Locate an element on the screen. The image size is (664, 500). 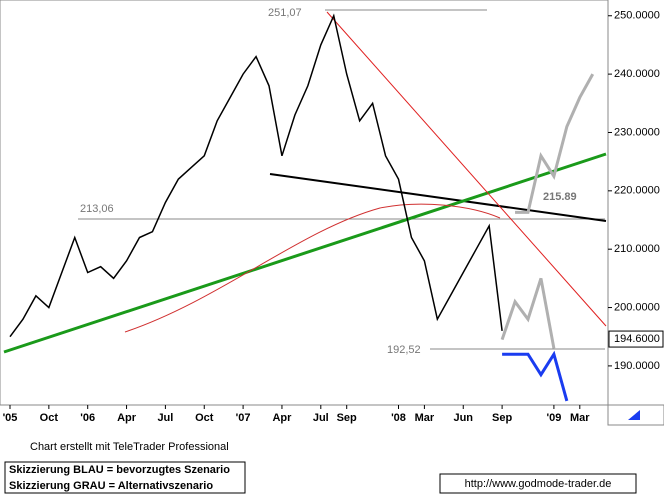
y-tick-label: 250.0000 is located at coordinates (637, 16).